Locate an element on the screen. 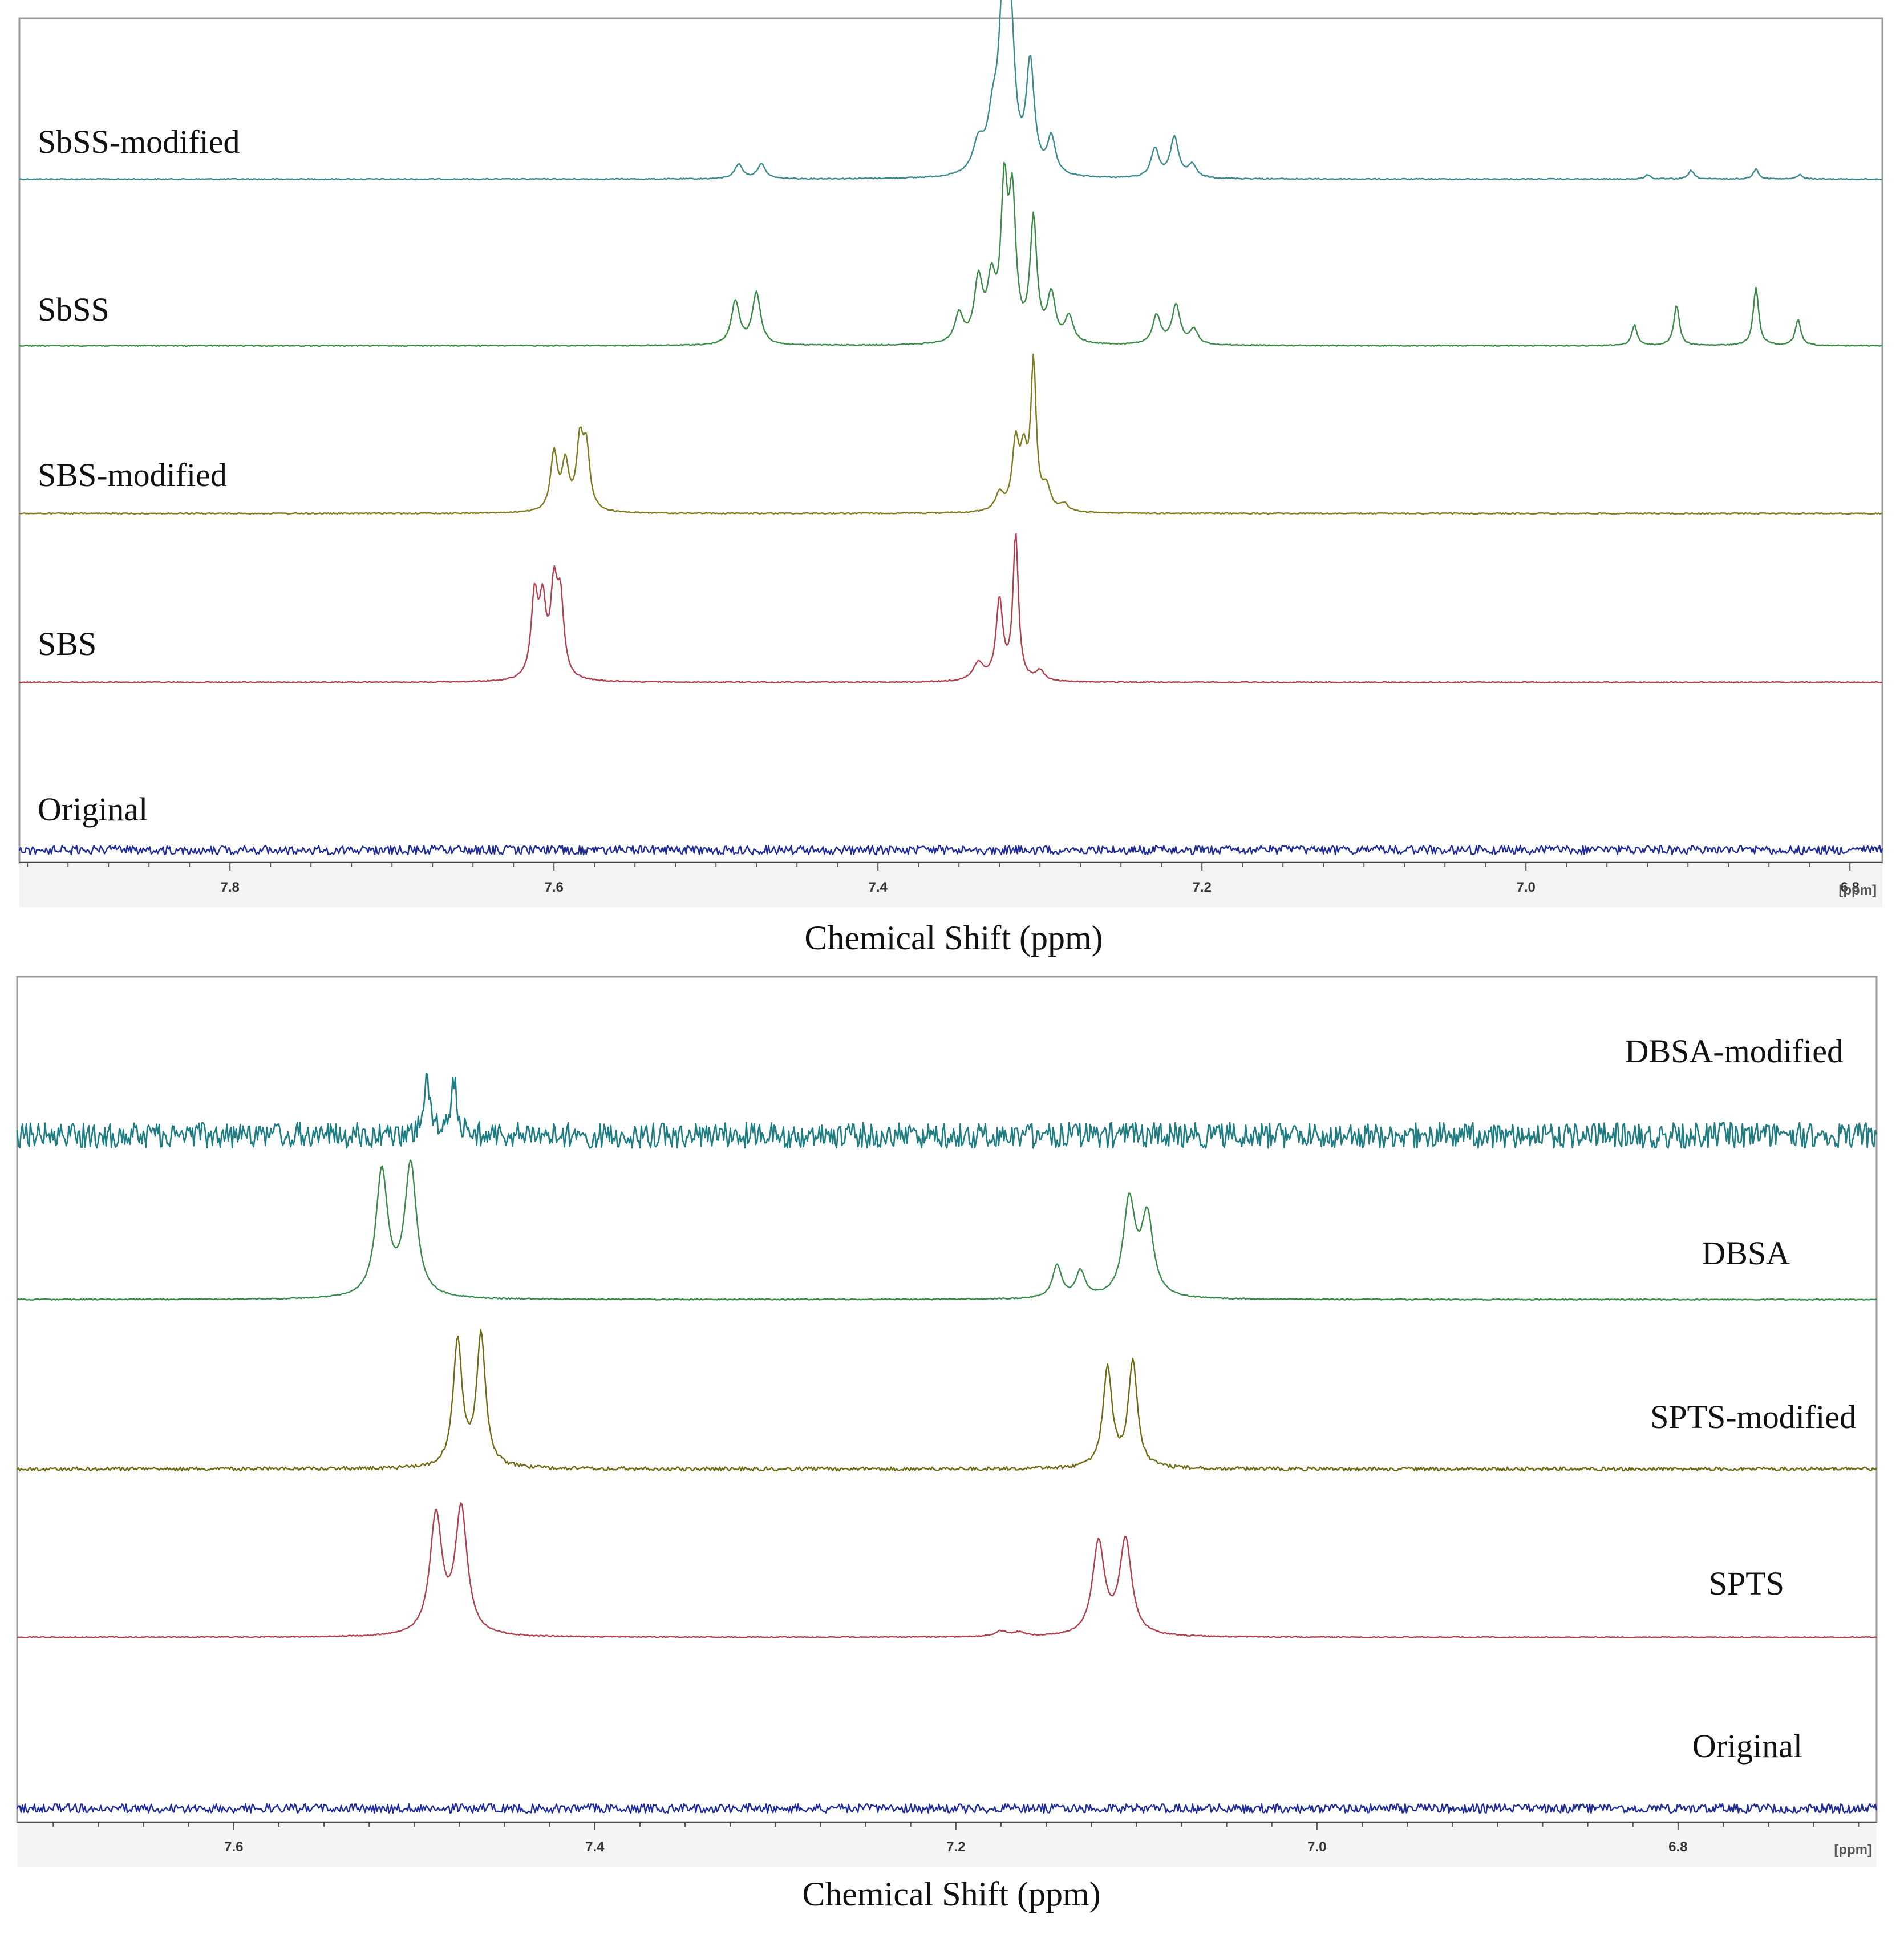 The image size is (1904, 1934). spectrum-dbsa is located at coordinates (947, 1230).